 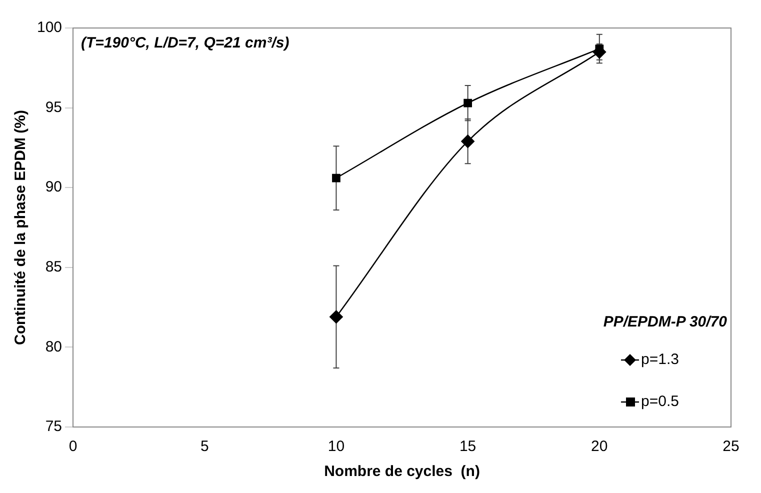 I want to click on y-tick-label: 95, so click(x=53, y=107).